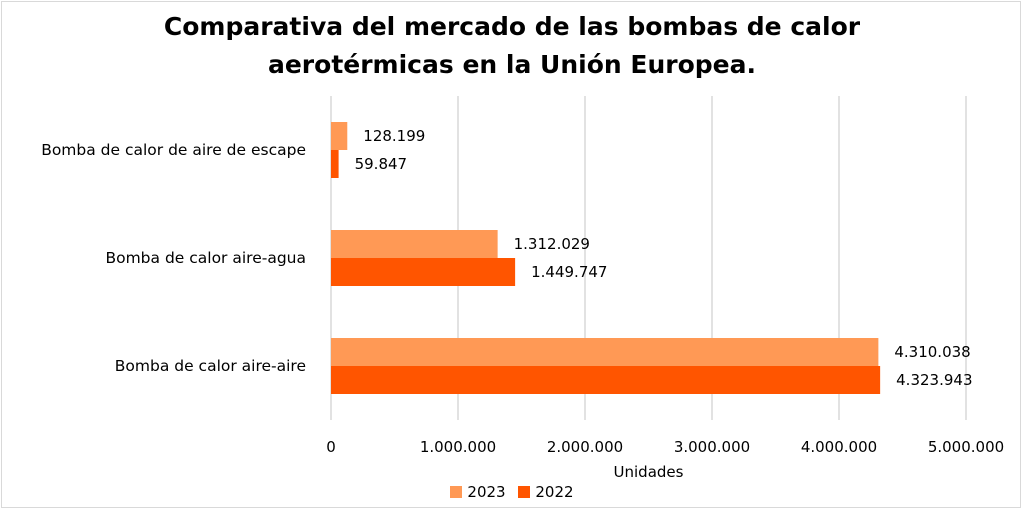 The width and height of the screenshot is (1024, 511). What do you see at coordinates (585, 447) in the screenshot?
I see `x-tick-label: 2.000.000` at bounding box center [585, 447].